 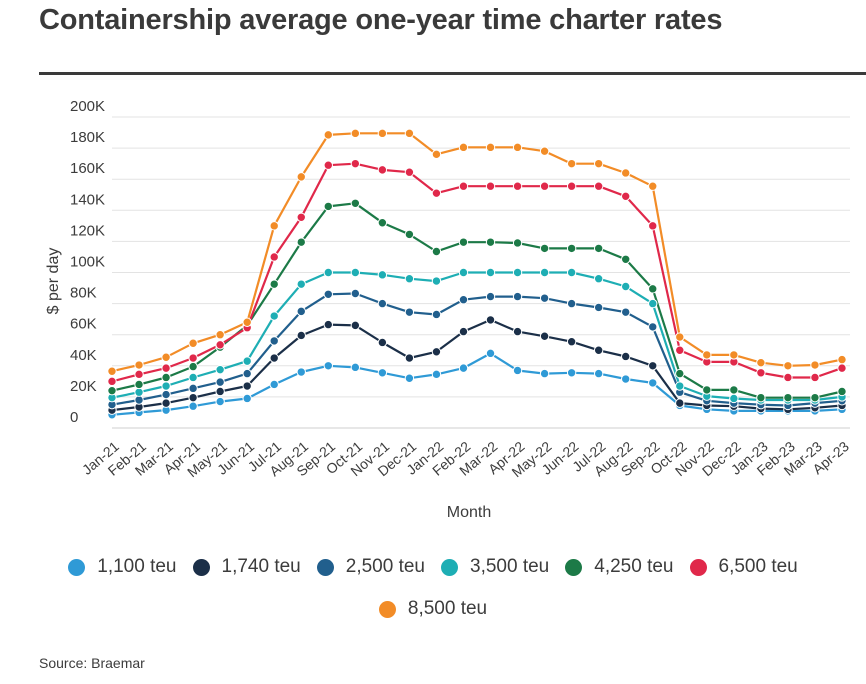 What do you see at coordinates (452, 73) in the screenshot?
I see `title-divider` at bounding box center [452, 73].